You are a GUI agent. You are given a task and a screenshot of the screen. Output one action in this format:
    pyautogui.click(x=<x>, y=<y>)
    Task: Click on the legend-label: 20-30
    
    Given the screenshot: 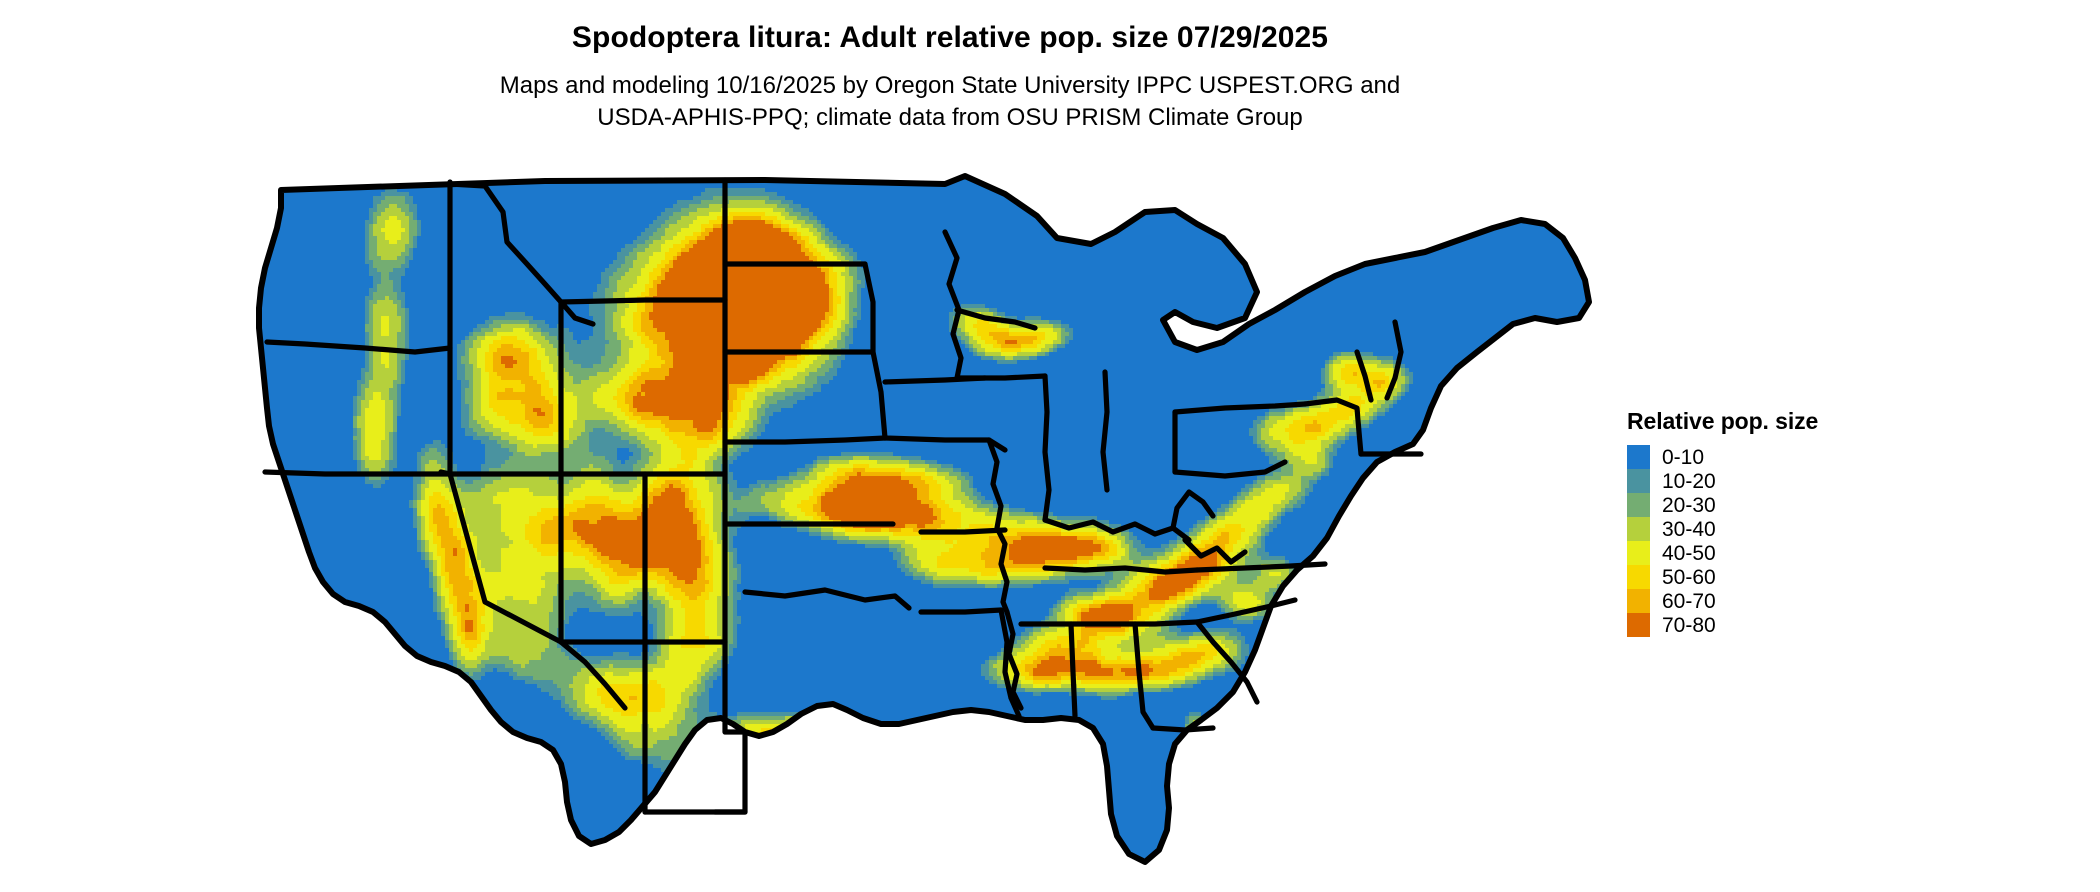 What is the action you would take?
    pyautogui.click(x=1689, y=505)
    